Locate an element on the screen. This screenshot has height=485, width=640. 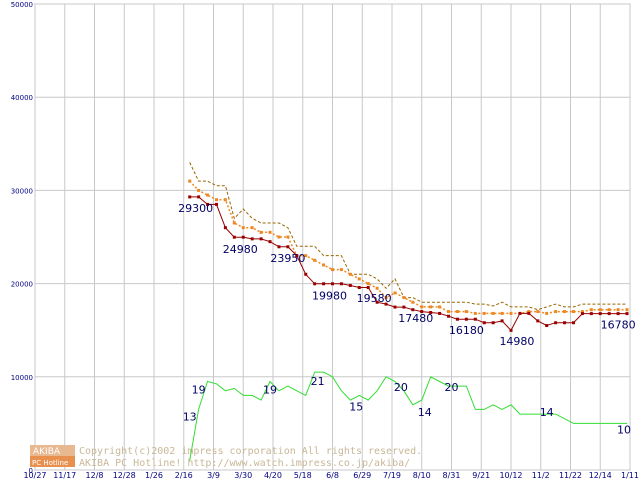
x-tick-label: 12/14 is located at coordinates (600, 475).